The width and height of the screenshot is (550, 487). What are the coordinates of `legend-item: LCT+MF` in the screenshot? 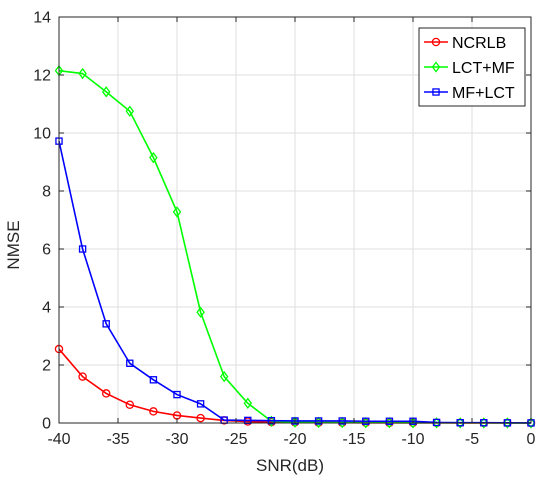 It's located at (469, 68).